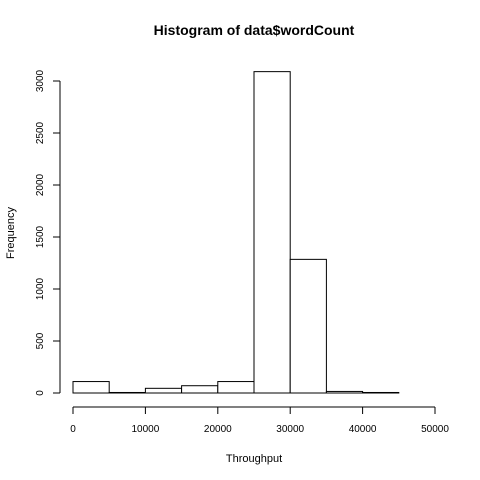  I want to click on y-tick-label: 1000, so click(40, 288).